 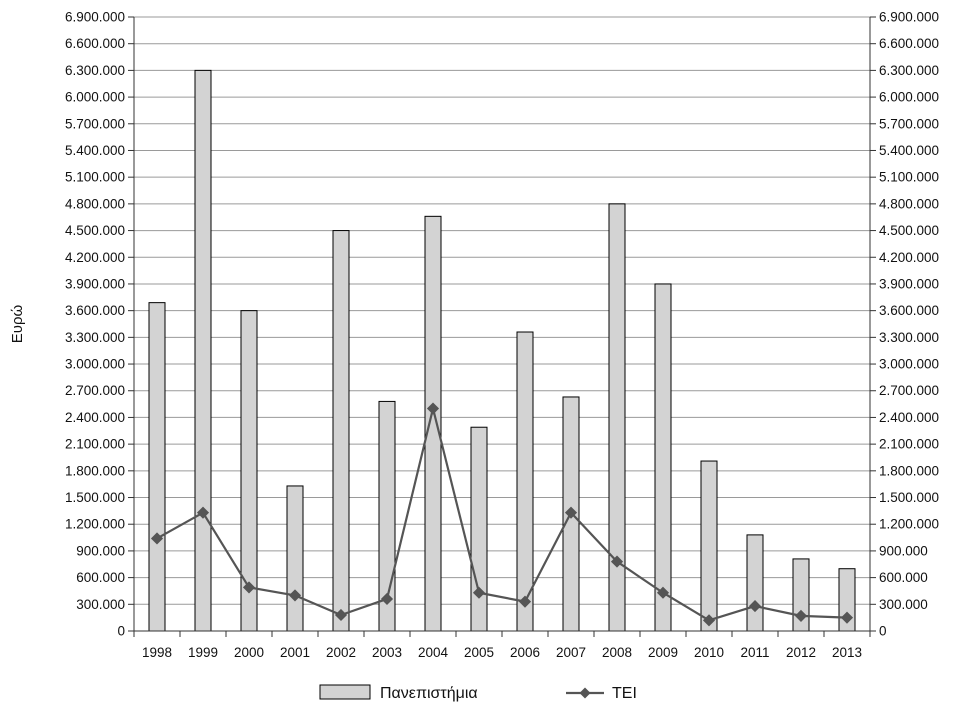 I want to click on y-tick-label-left: 3.300.000, so click(x=95, y=337).